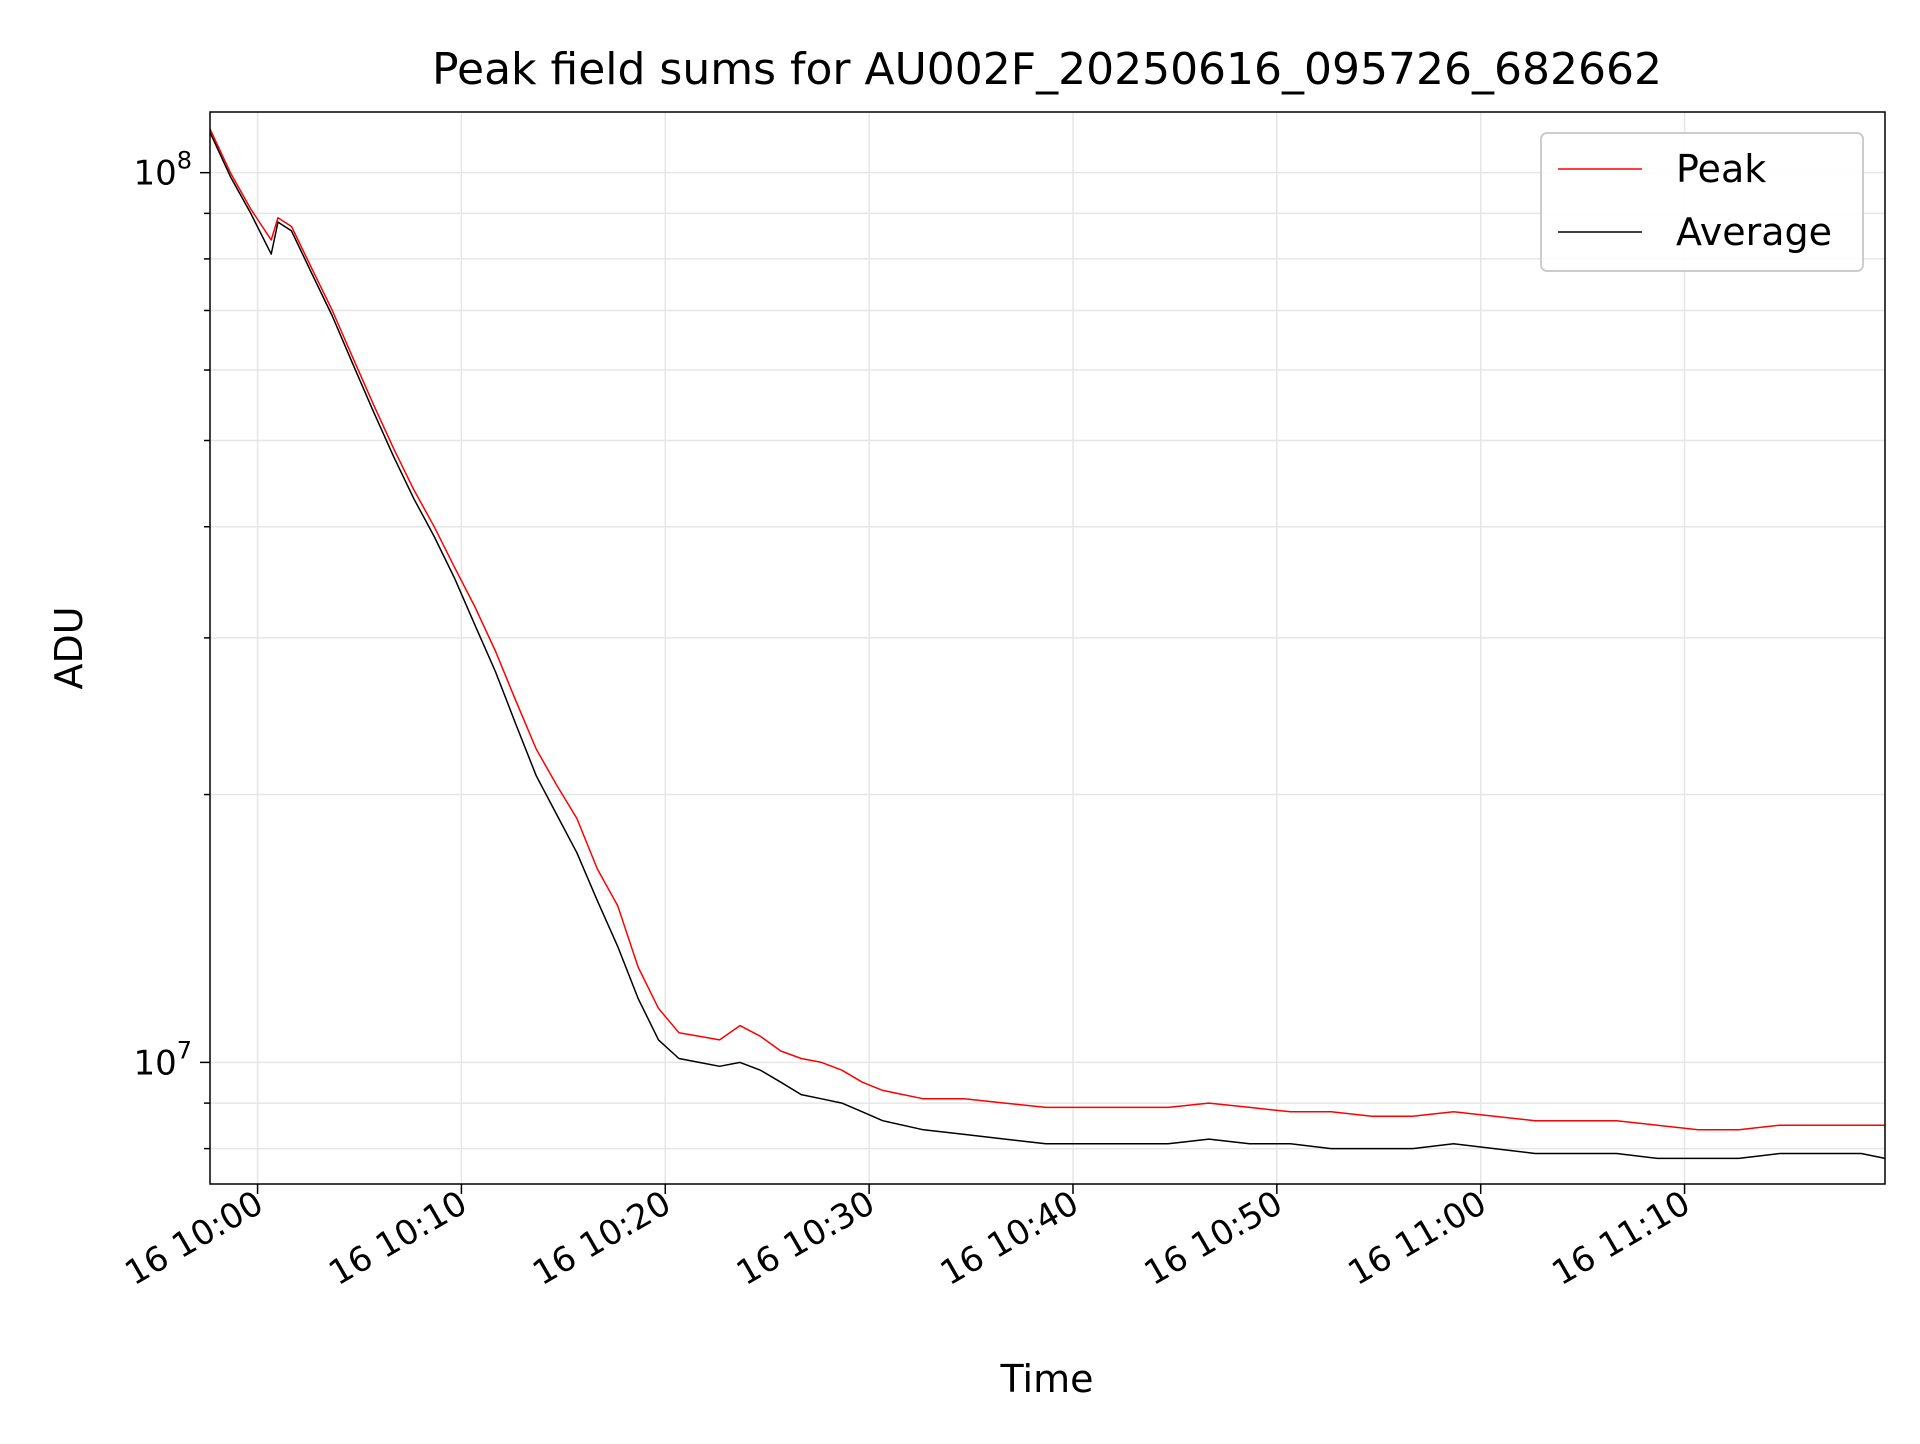 This screenshot has height=1444, width=1920. Describe the element at coordinates (69, 647) in the screenshot. I see `y-axis-label: ADU` at that location.